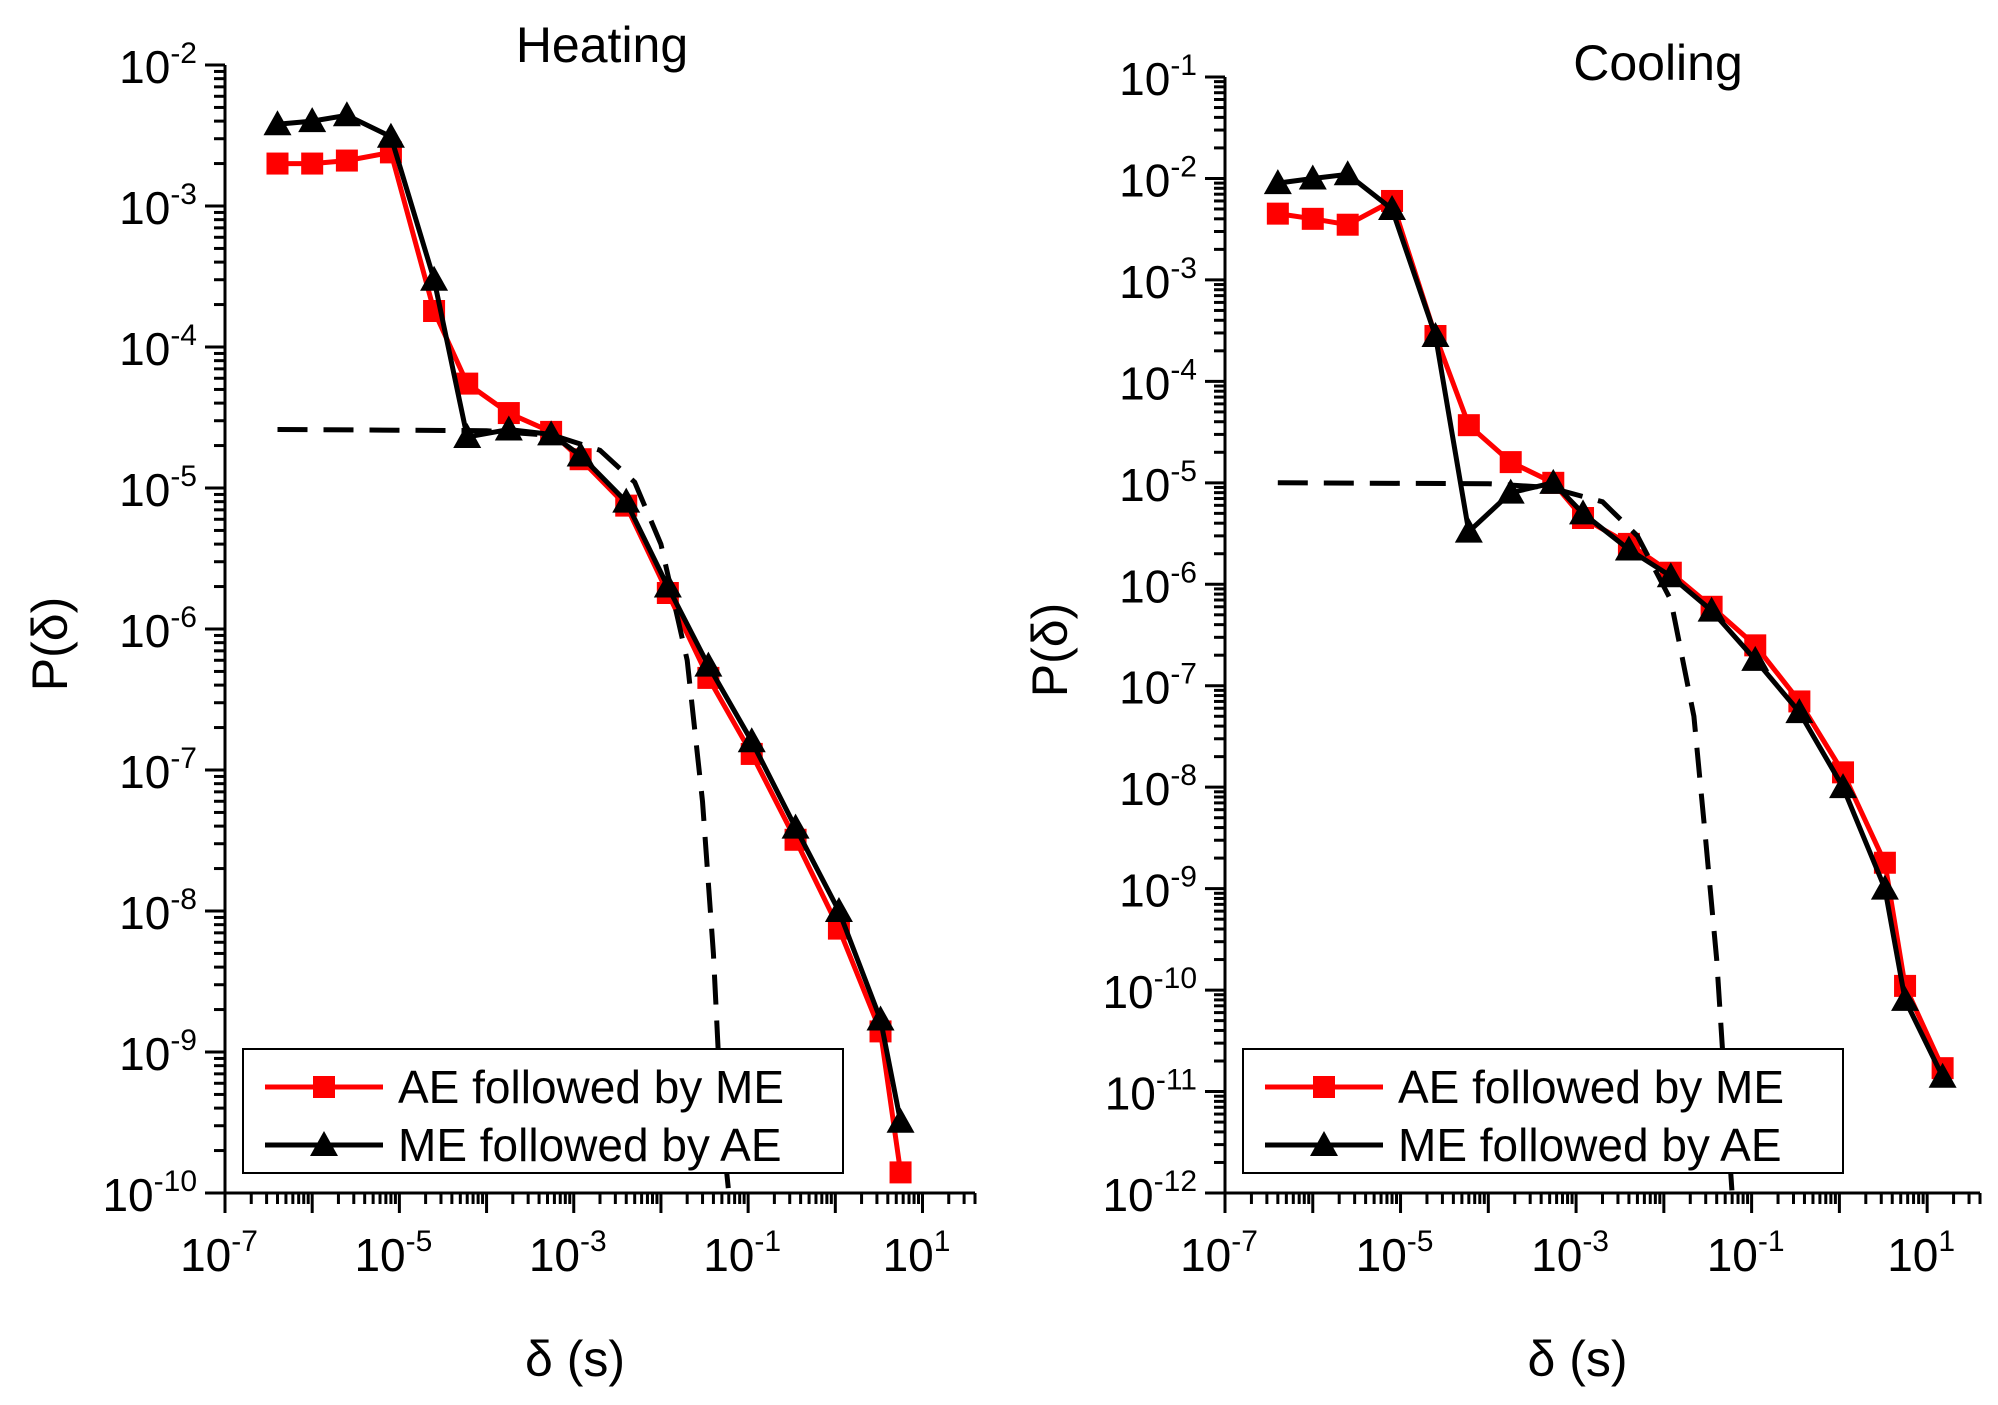 Image resolution: width=1998 pixels, height=1405 pixels. I want to click on panel-title: Heating, so click(602, 45).